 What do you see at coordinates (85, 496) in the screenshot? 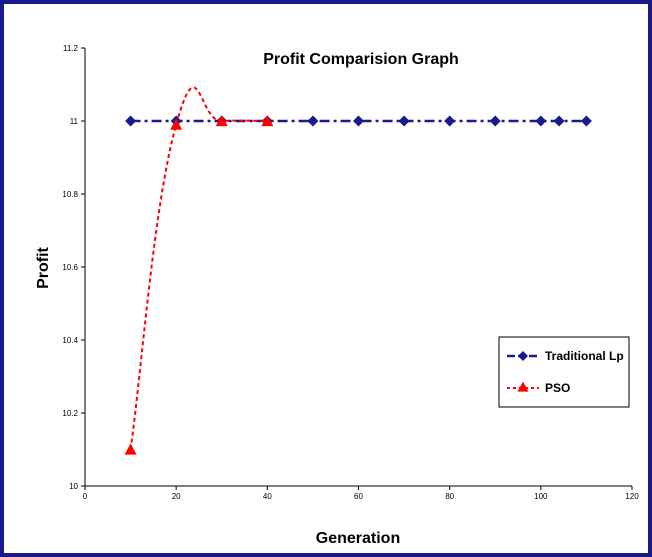
I see `x-tick-label: 0` at bounding box center [85, 496].